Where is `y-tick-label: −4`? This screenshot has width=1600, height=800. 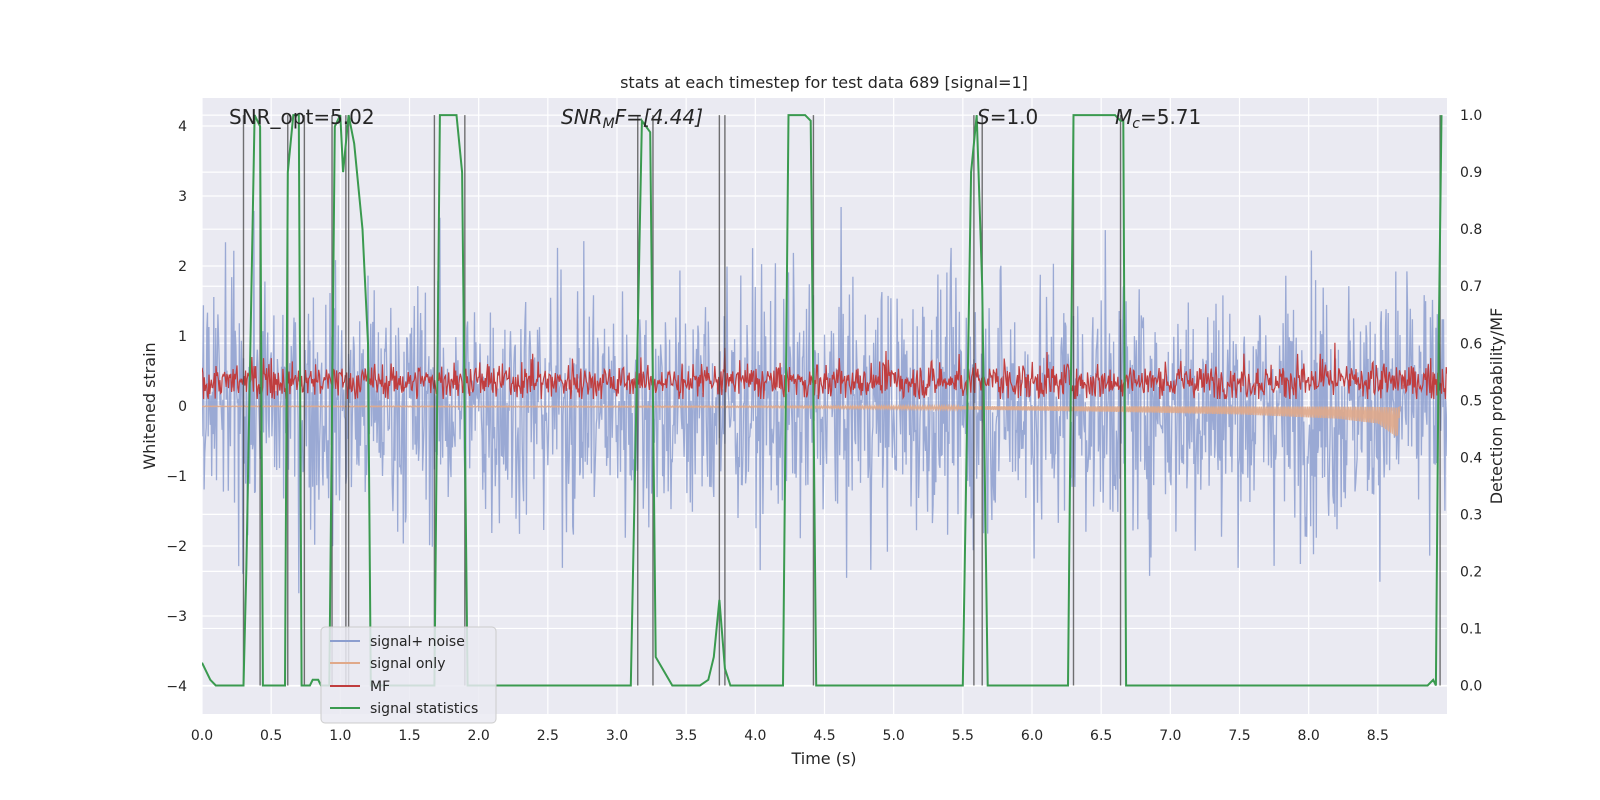
y-tick-label: −4 is located at coordinates (176, 687).